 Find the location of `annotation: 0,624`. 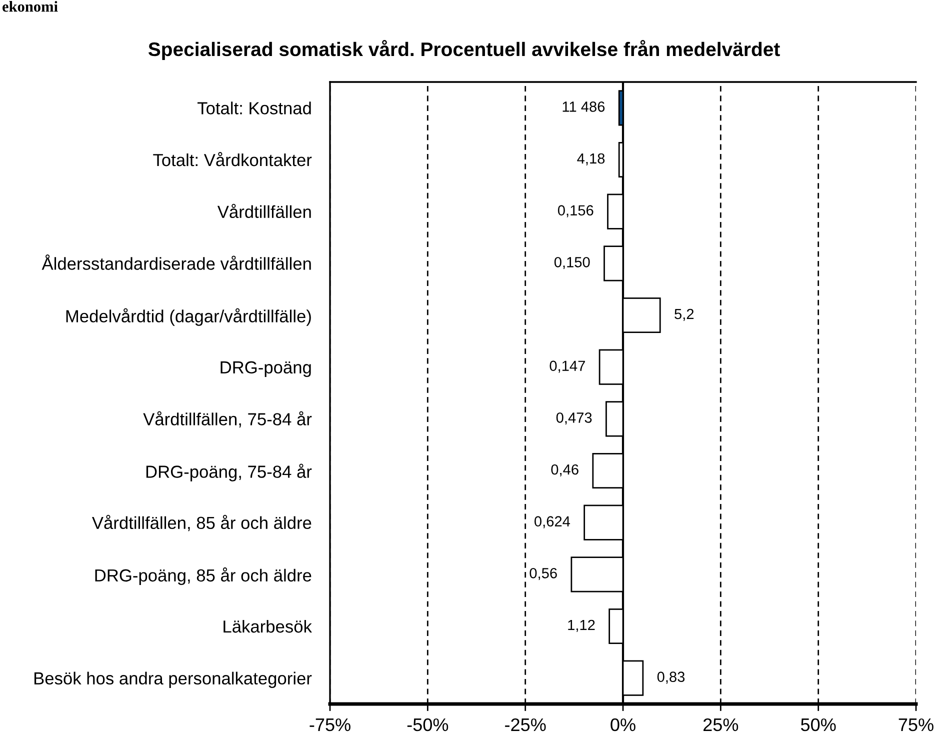

annotation: 0,624 is located at coordinates (552, 522).